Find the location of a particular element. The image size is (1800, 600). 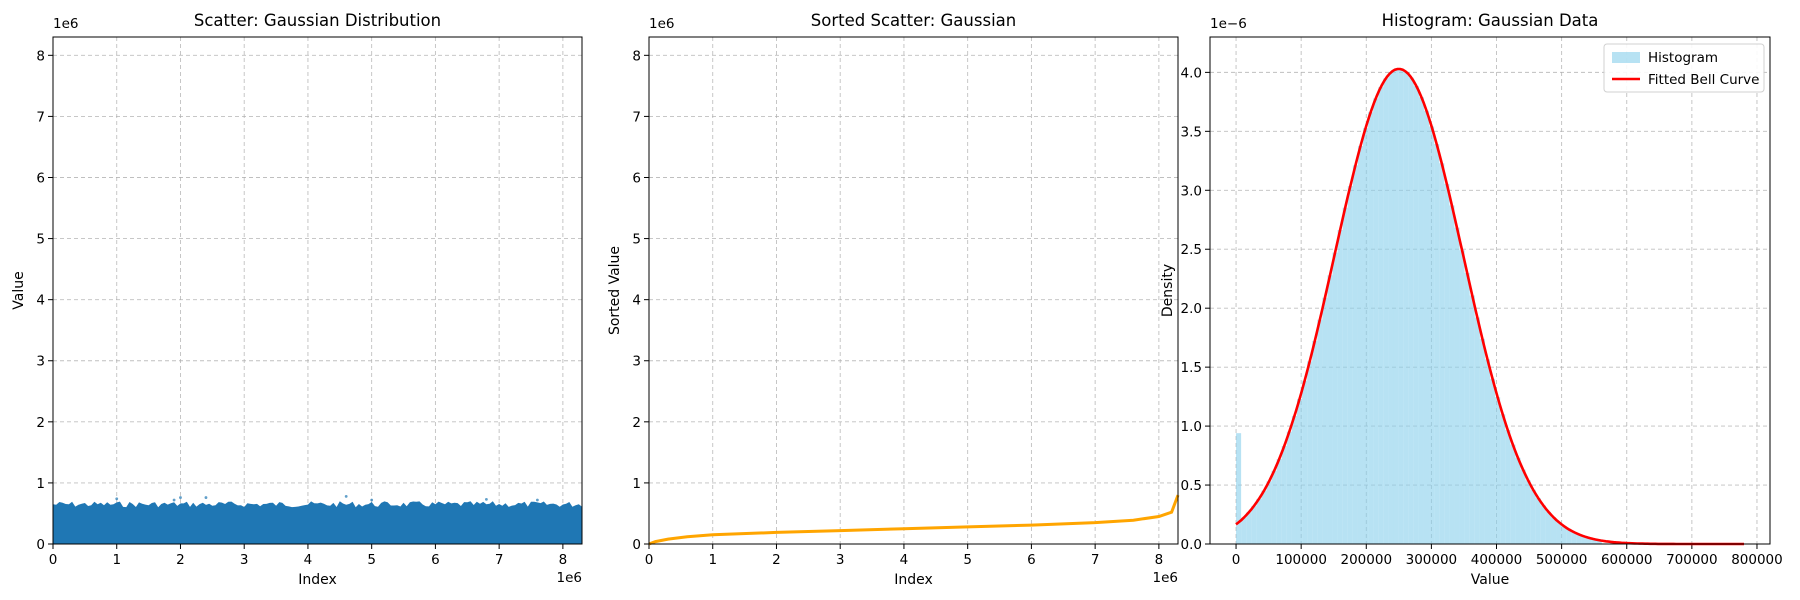

legend-swatch-histogram is located at coordinates (1626, 57).